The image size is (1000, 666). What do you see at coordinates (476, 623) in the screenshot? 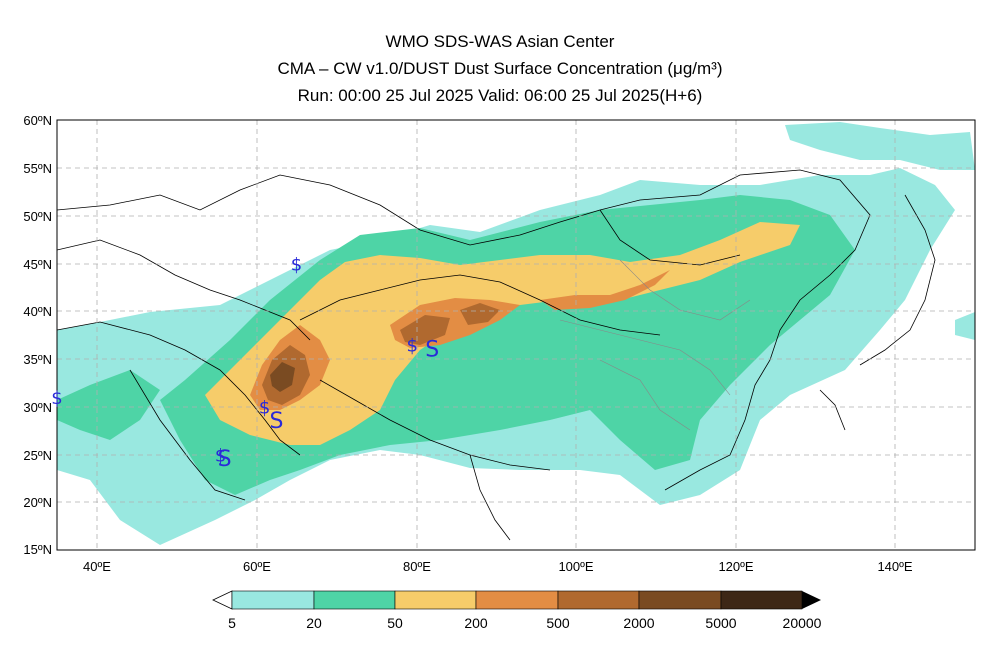
I see `colorbar-label: 200` at bounding box center [476, 623].